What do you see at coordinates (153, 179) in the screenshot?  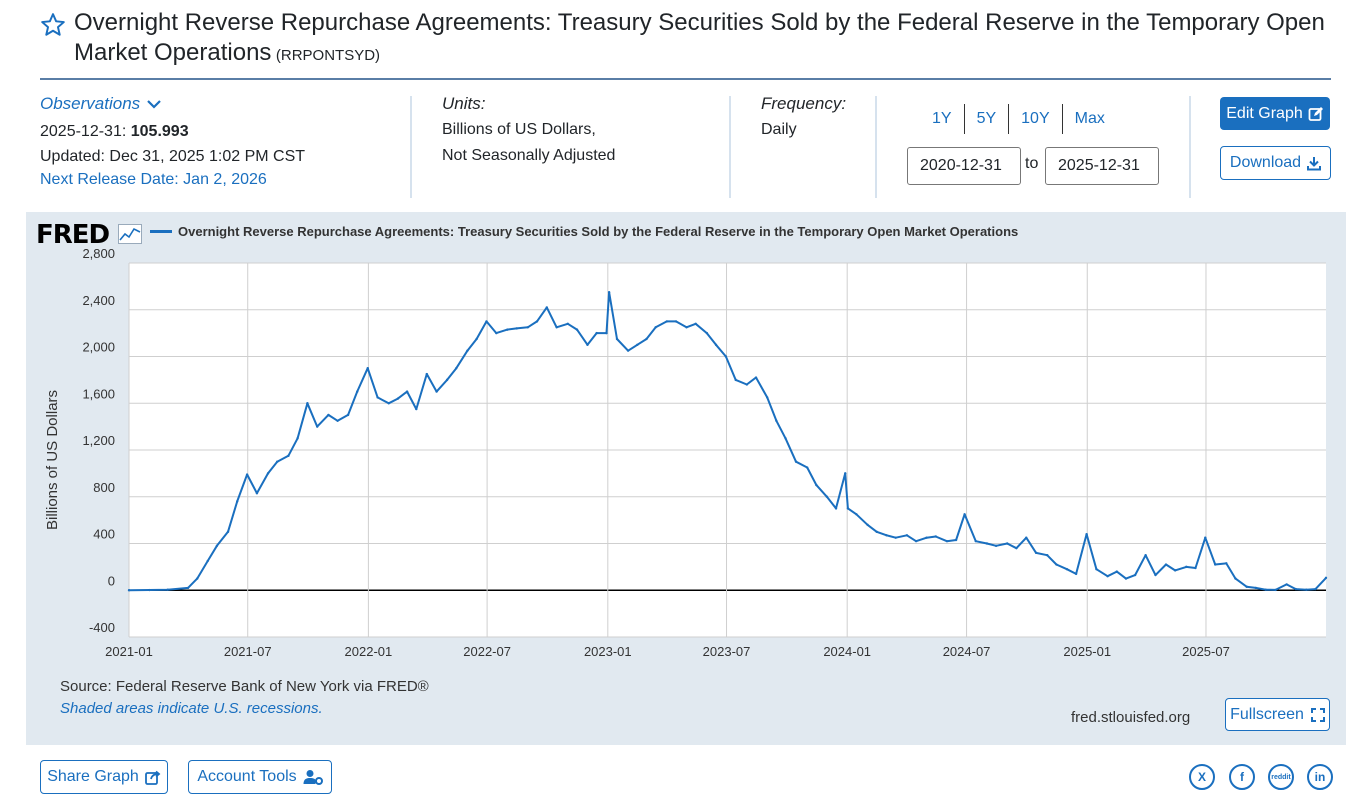 I see `next-release-link: Next Release Date: Jan 2, 2026` at bounding box center [153, 179].